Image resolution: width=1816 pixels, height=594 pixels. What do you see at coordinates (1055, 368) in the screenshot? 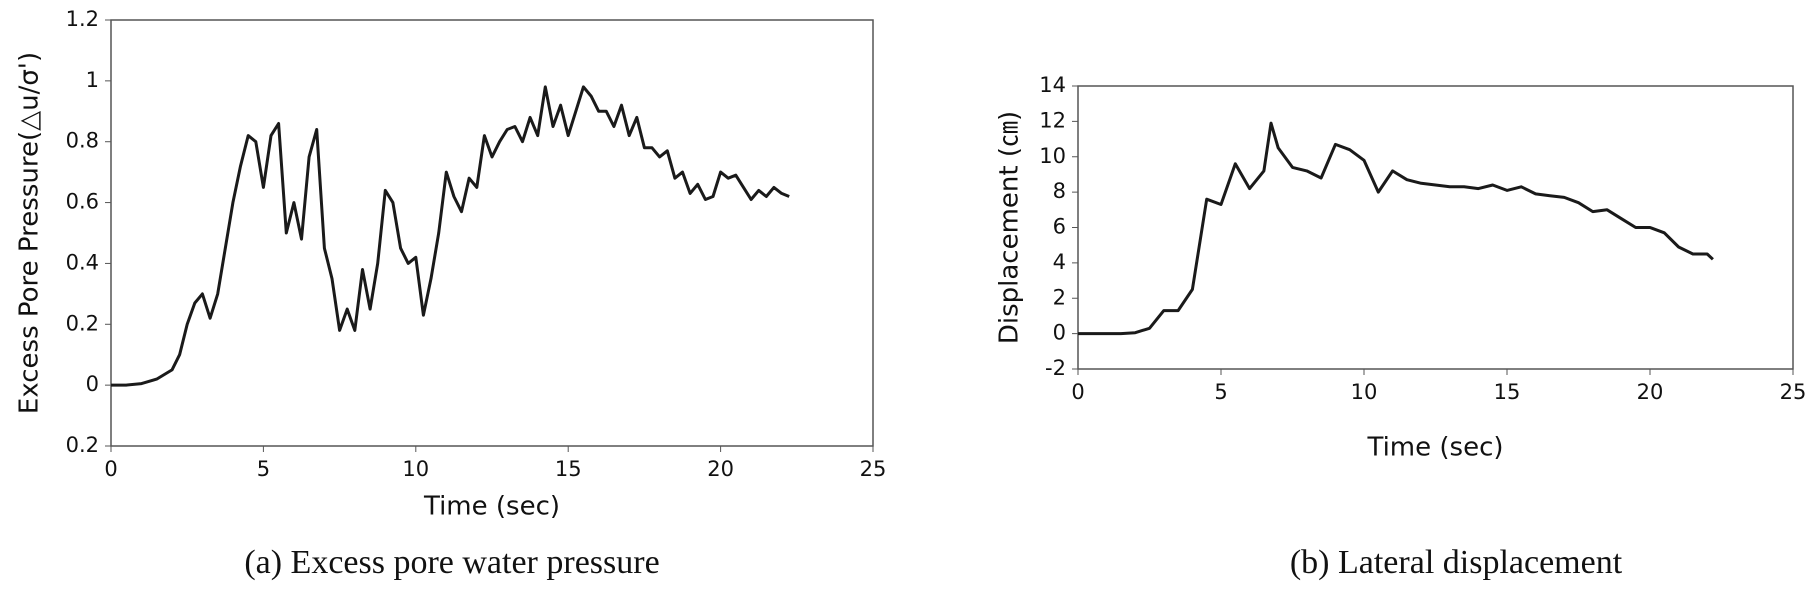
I see `y-tick-label: -2` at bounding box center [1055, 368].